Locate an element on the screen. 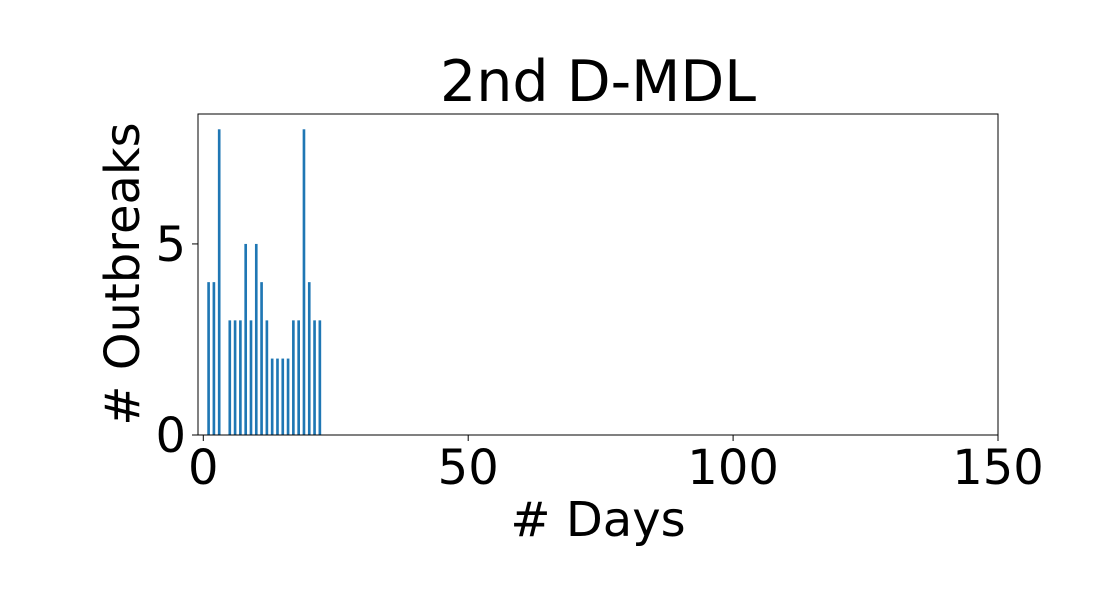 The image size is (1100, 600). x-axis-label: # Days is located at coordinates (597, 520).